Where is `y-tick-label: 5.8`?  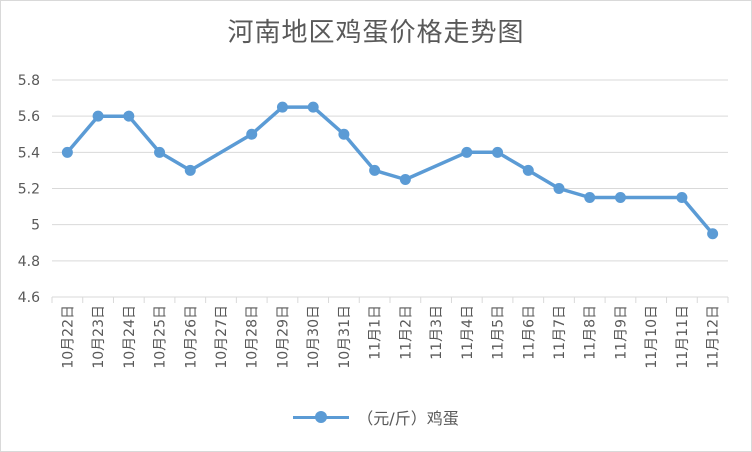
y-tick-label: 5.8 is located at coordinates (29, 81).